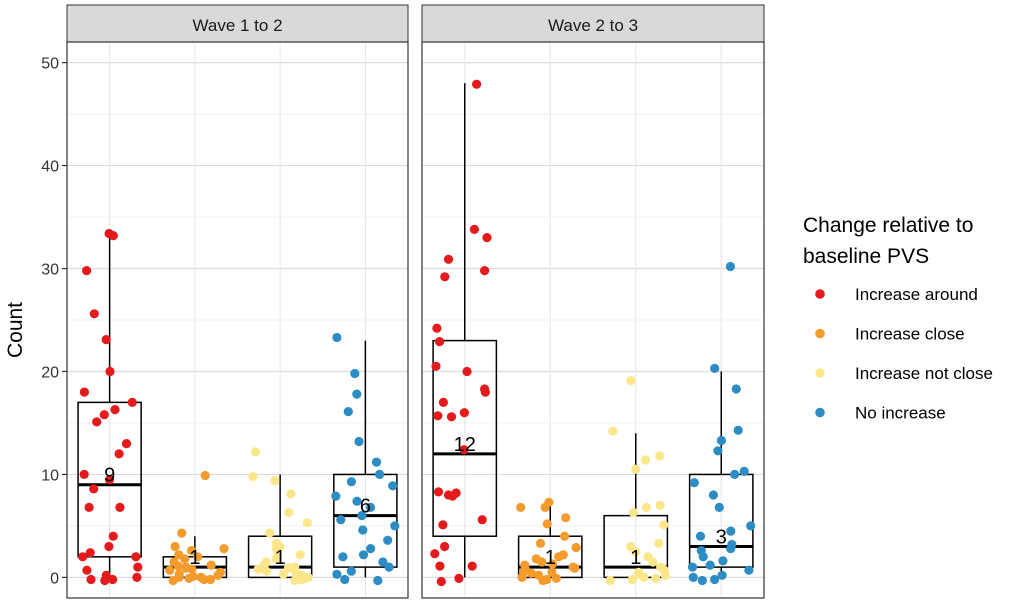 The image size is (1021, 604). What do you see at coordinates (924, 373) in the screenshot?
I see `legend-label: Increase not close` at bounding box center [924, 373].